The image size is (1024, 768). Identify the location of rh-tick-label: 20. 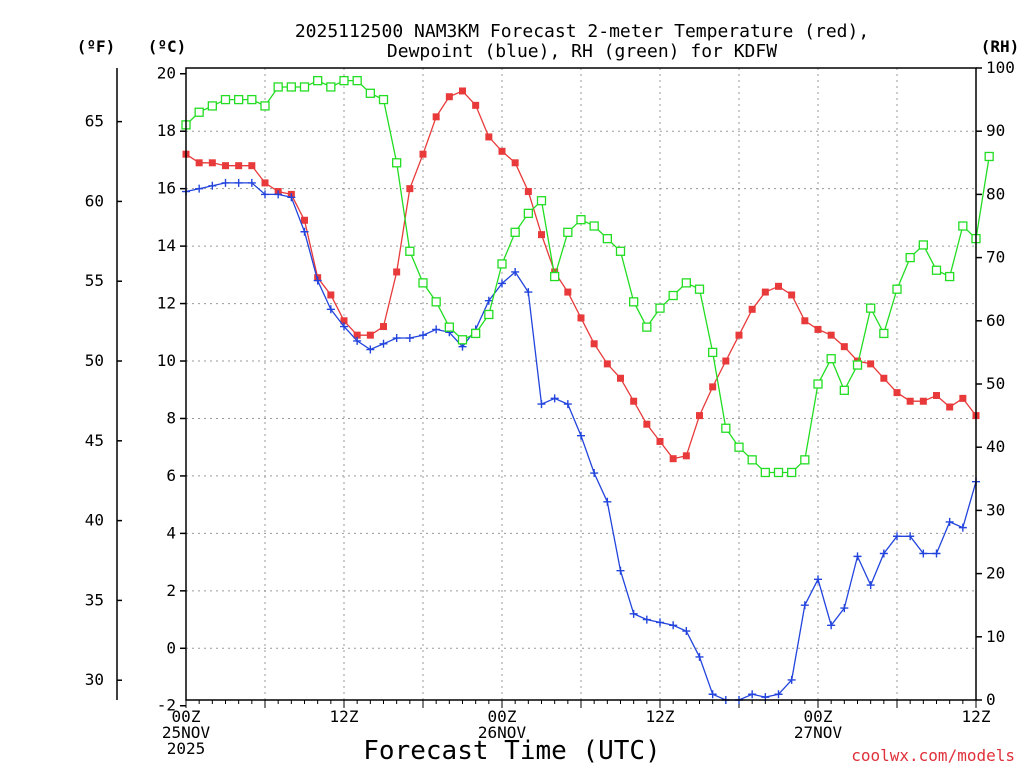
(995, 573).